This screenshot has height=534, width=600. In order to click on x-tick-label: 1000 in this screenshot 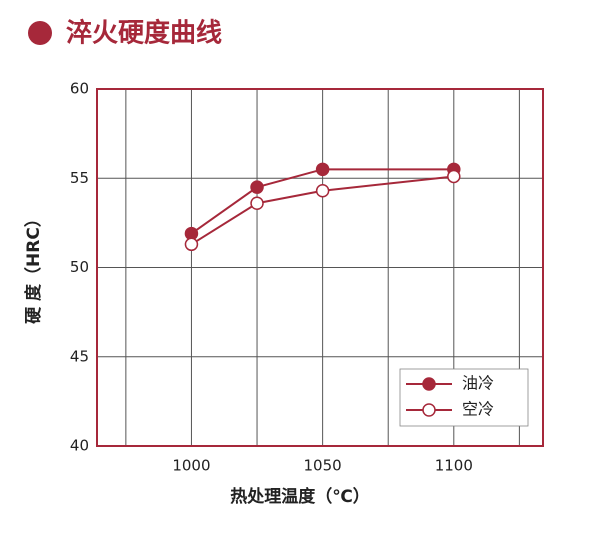, I will do `click(191, 466)`.